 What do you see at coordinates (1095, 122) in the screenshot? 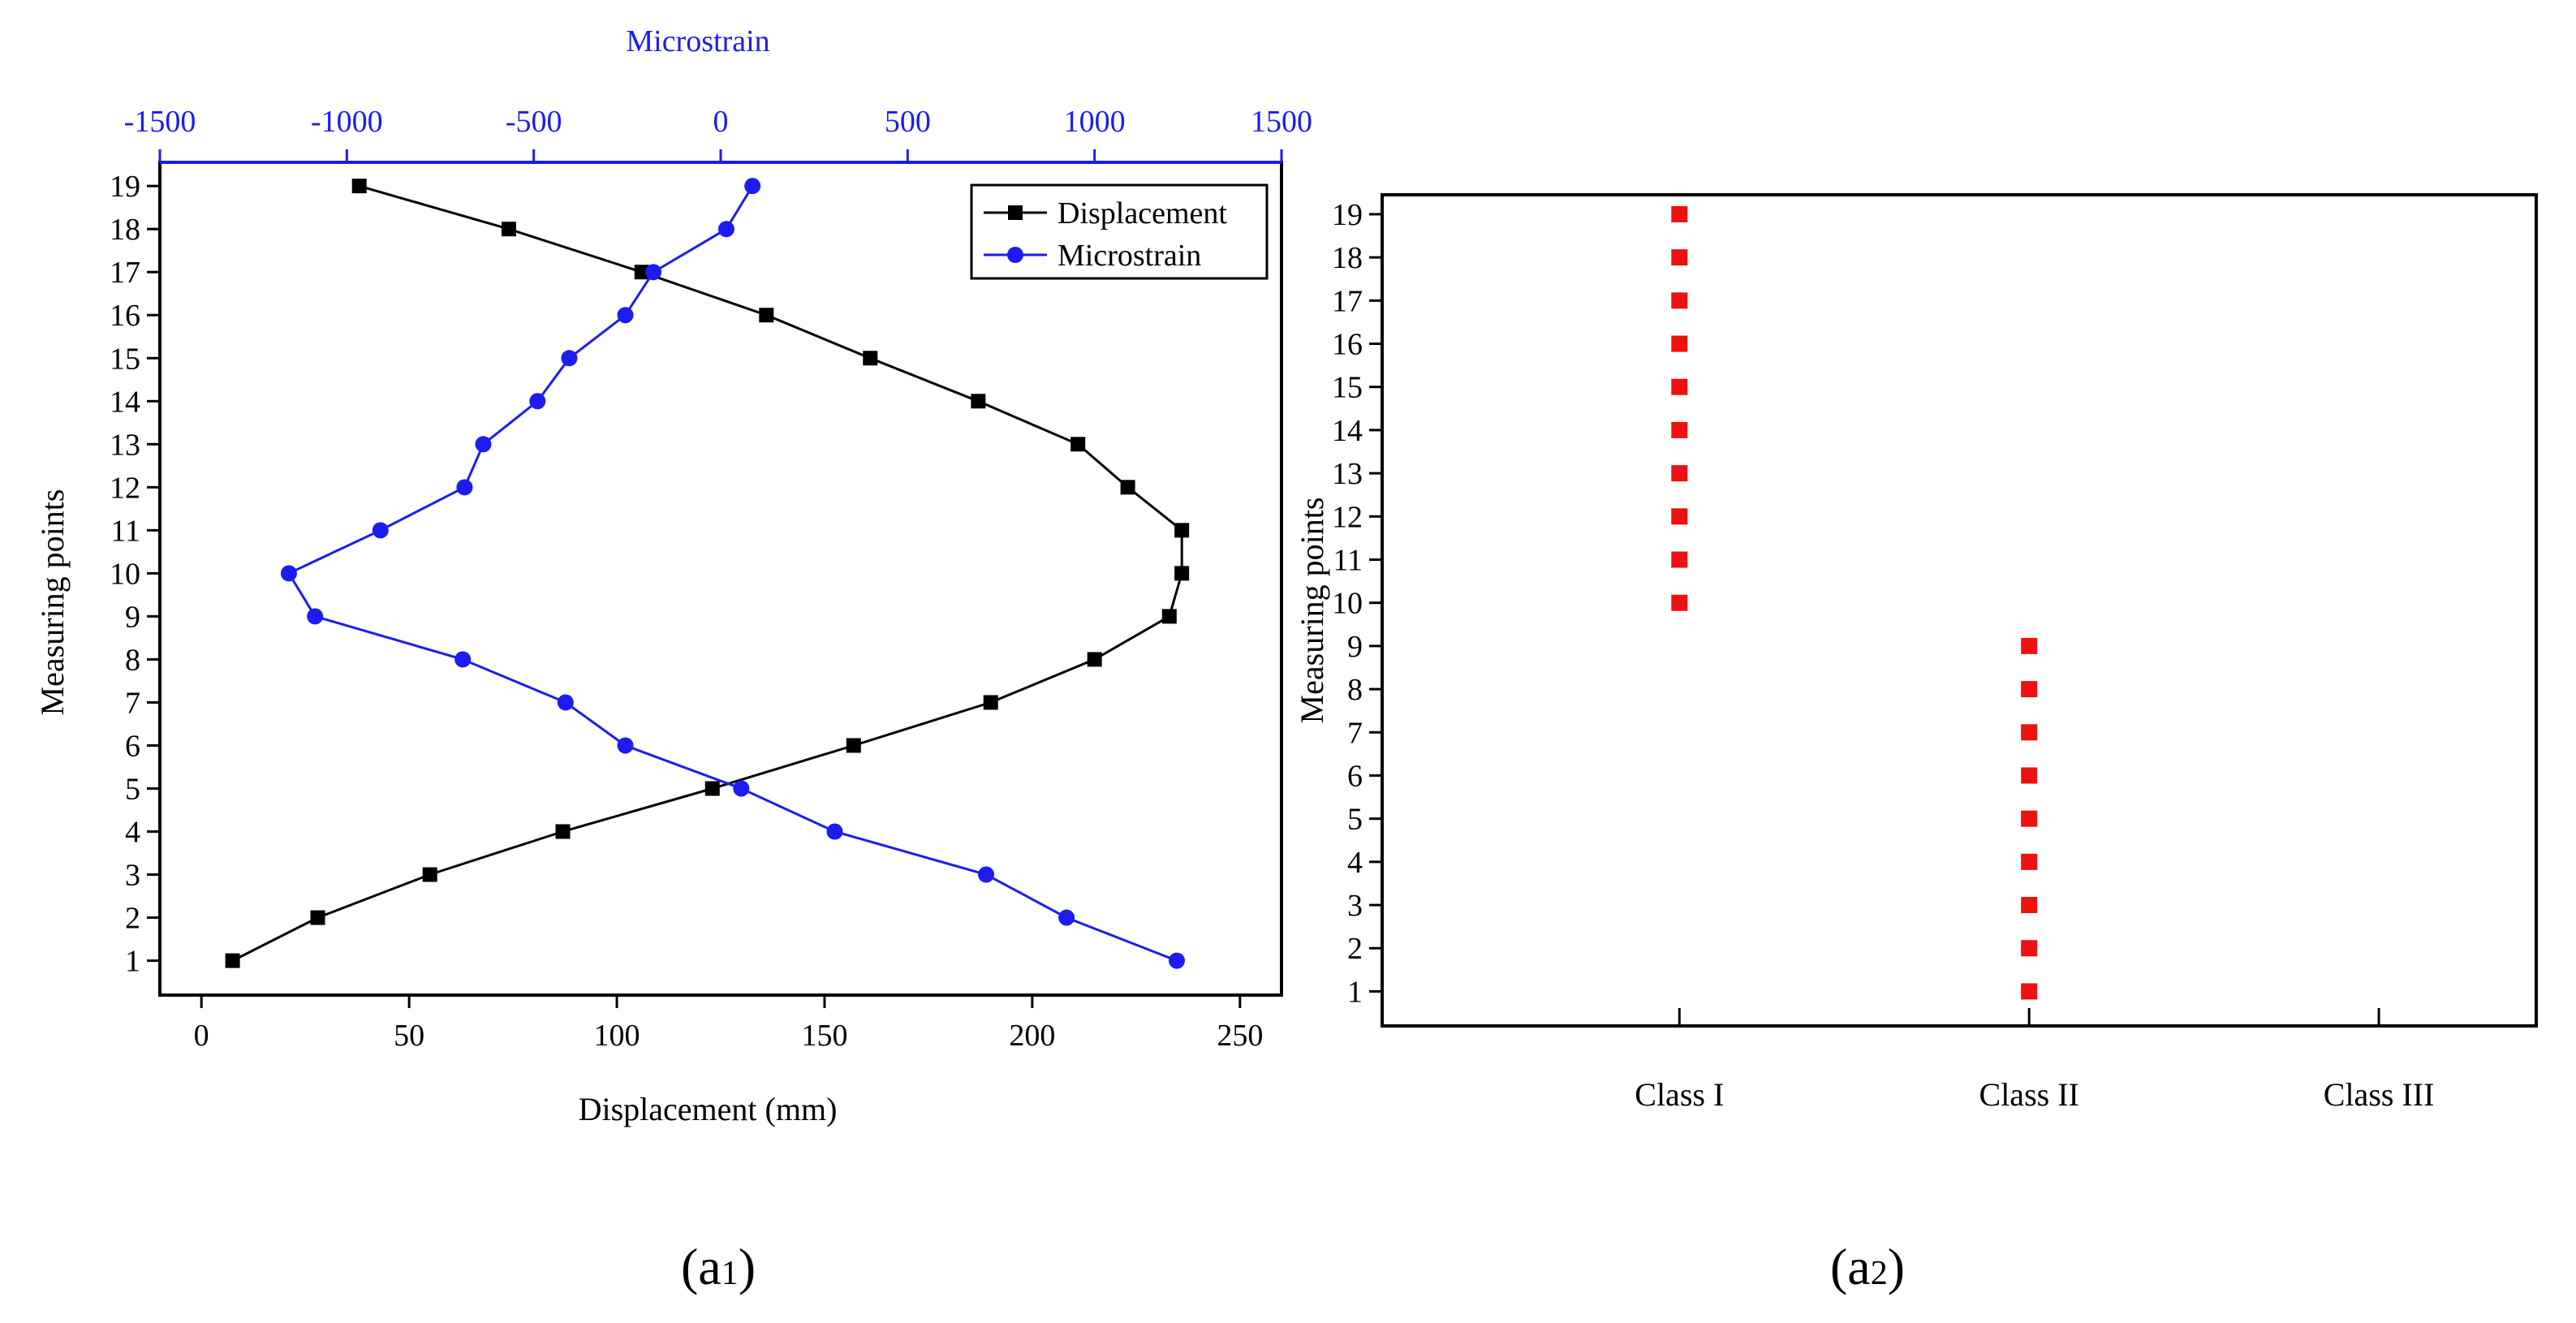
I see `a1-top-tick-label: 1000` at bounding box center [1095, 122].